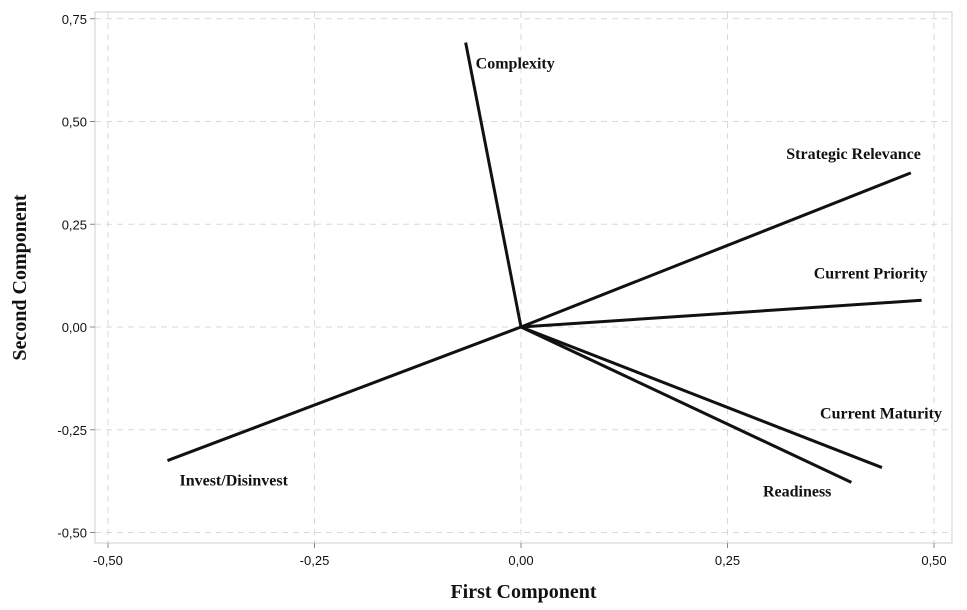 This screenshot has width=967, height=610. I want to click on x-axis-title: First Component, so click(523, 592).